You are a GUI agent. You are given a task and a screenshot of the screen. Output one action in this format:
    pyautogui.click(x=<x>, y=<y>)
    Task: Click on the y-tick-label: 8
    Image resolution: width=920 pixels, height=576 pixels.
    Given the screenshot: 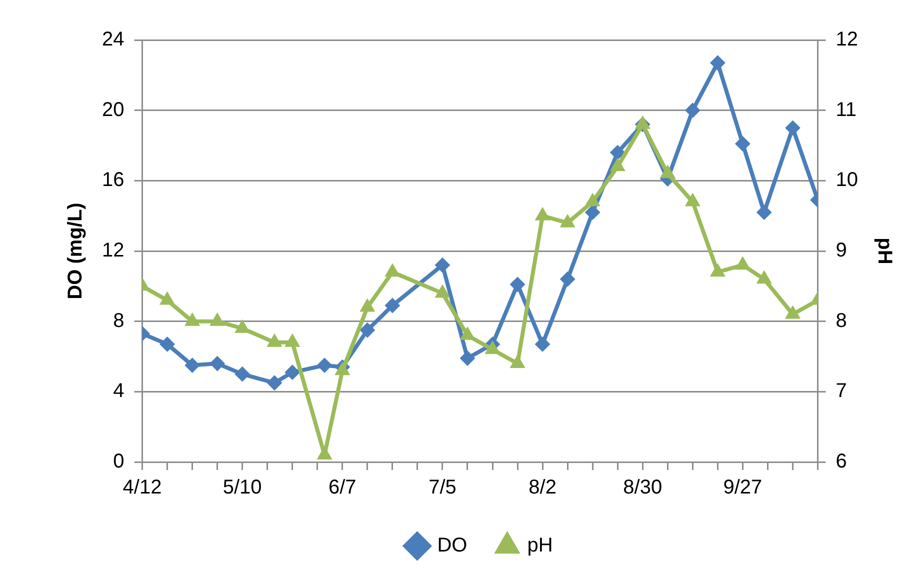 What is the action you would take?
    pyautogui.click(x=118, y=321)
    